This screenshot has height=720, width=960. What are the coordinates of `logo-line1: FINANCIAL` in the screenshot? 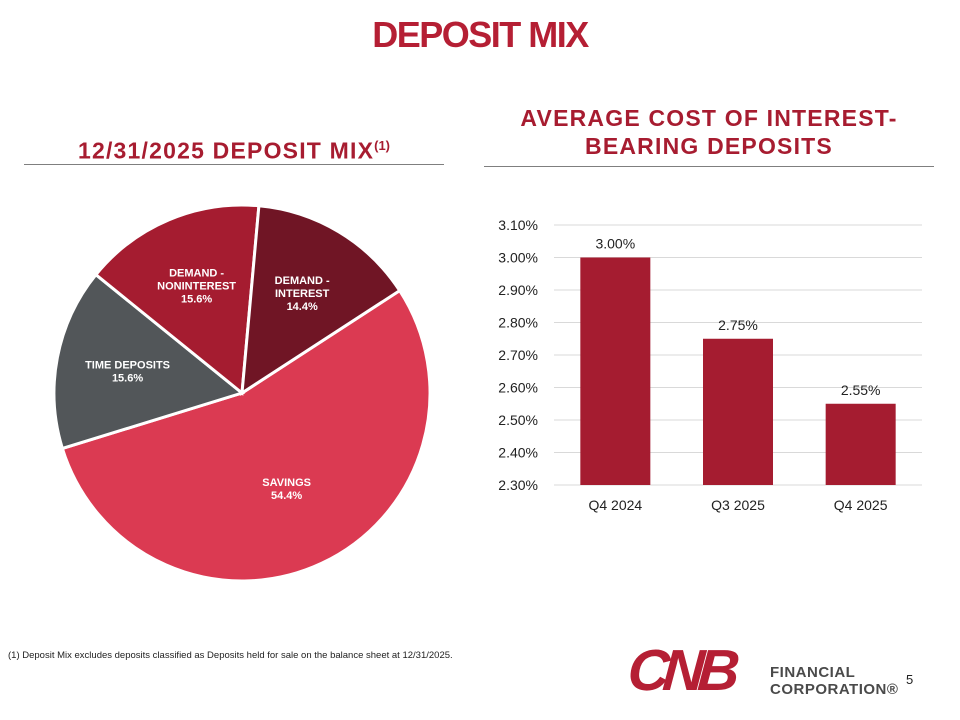 It's located at (813, 672).